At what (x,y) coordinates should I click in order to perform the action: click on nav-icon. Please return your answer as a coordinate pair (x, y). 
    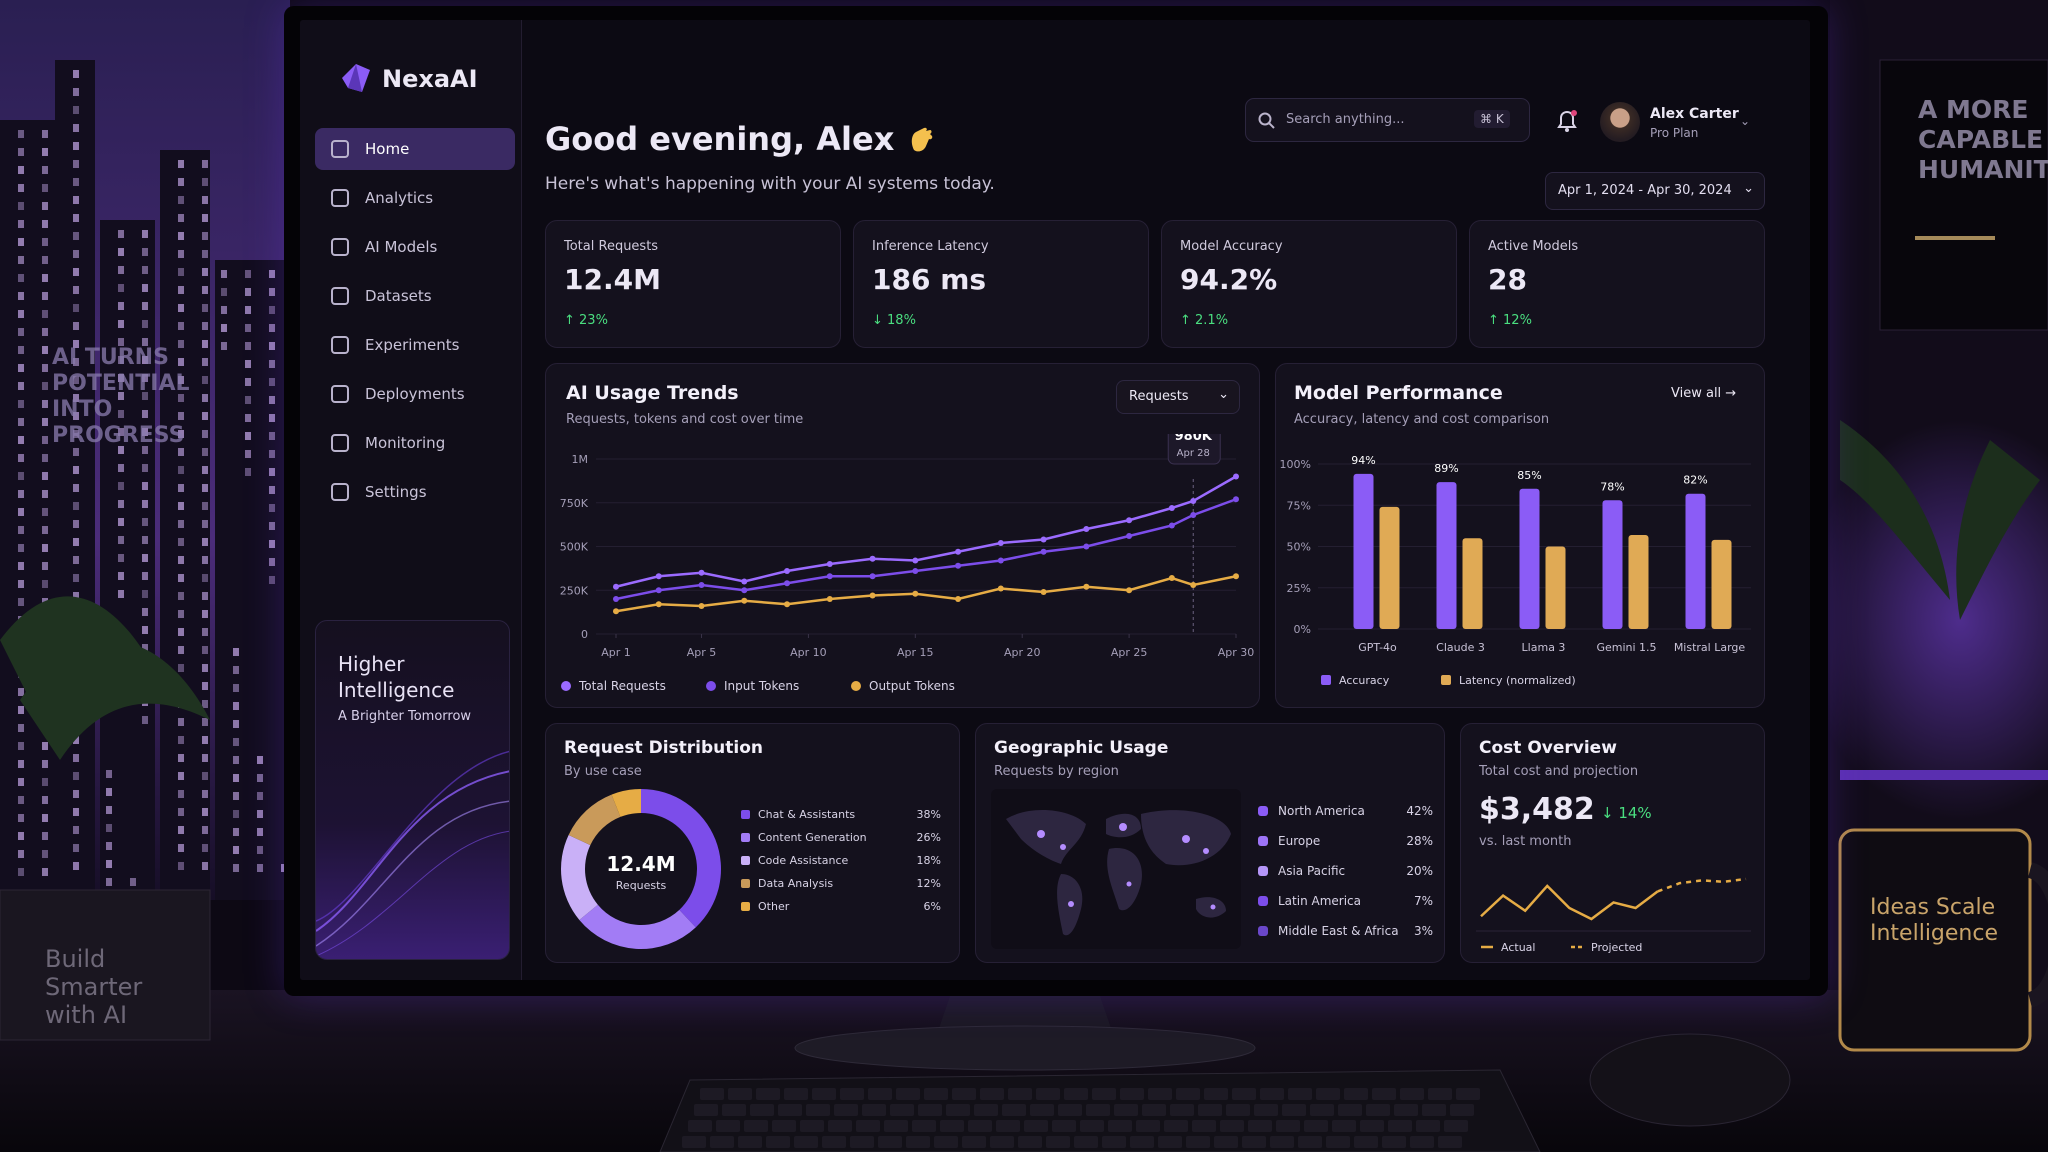
    Looking at the image, I should click on (340, 247).